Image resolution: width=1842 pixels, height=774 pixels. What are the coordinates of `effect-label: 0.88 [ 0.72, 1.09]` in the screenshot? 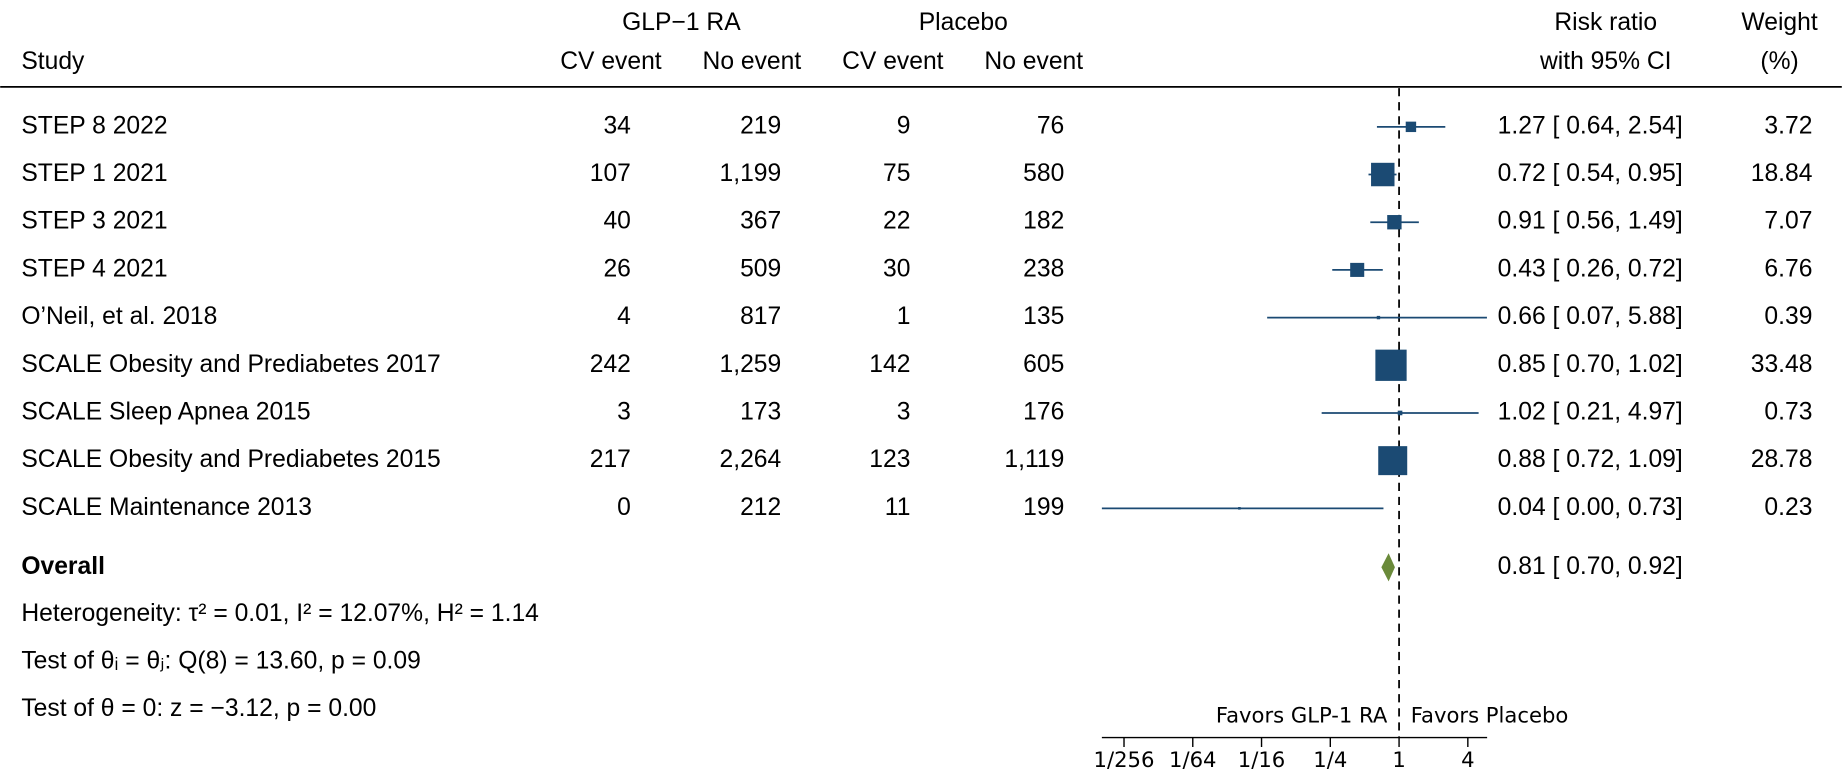 It's located at (1590, 459).